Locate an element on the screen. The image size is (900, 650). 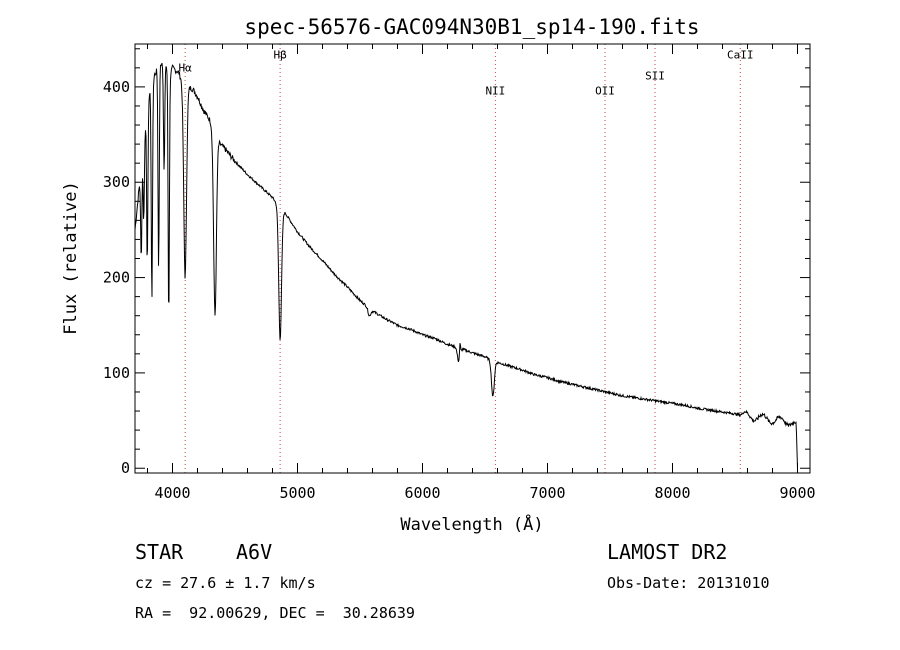
x-tick-label-4: 8000 is located at coordinates (672, 493).